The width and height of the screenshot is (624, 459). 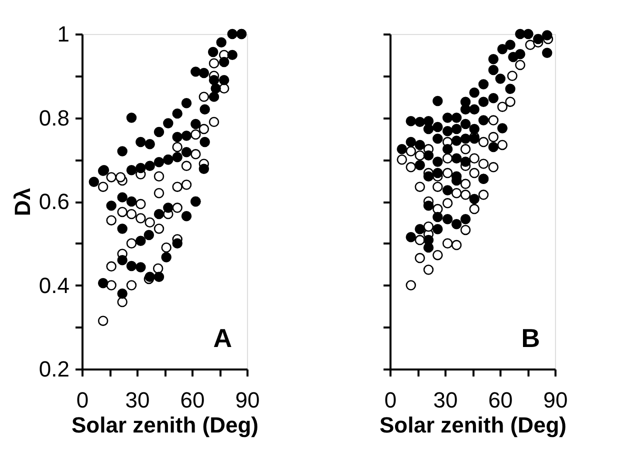 I want to click on x-tick-label: 30, so click(x=445, y=400).